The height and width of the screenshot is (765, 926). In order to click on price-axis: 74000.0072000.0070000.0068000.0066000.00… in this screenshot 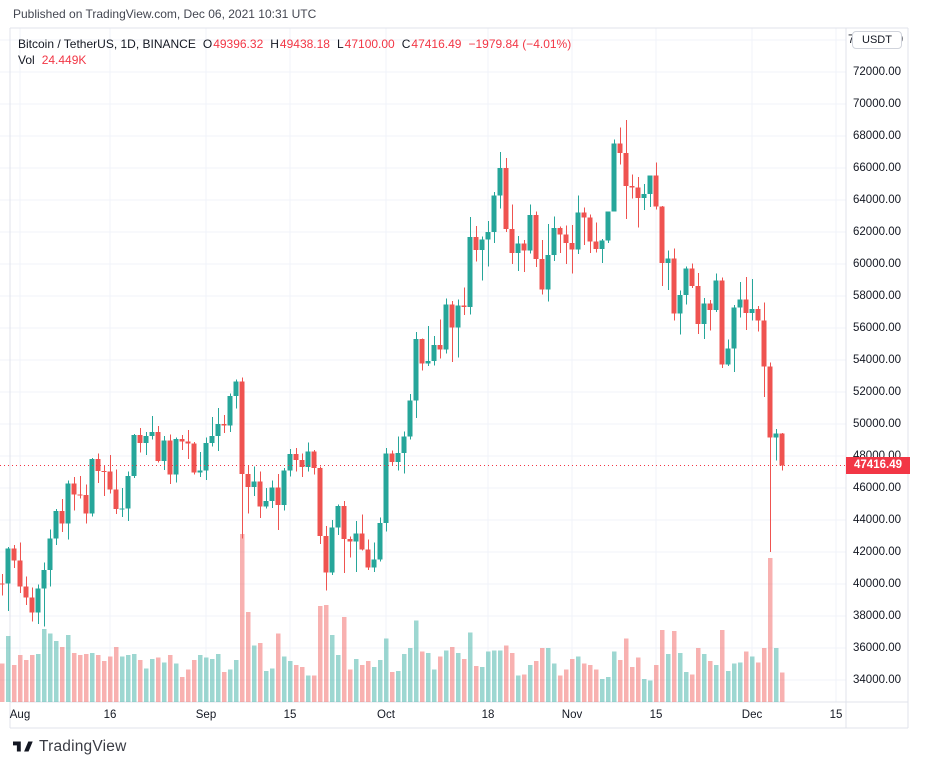, I will do `click(877, 382)`.